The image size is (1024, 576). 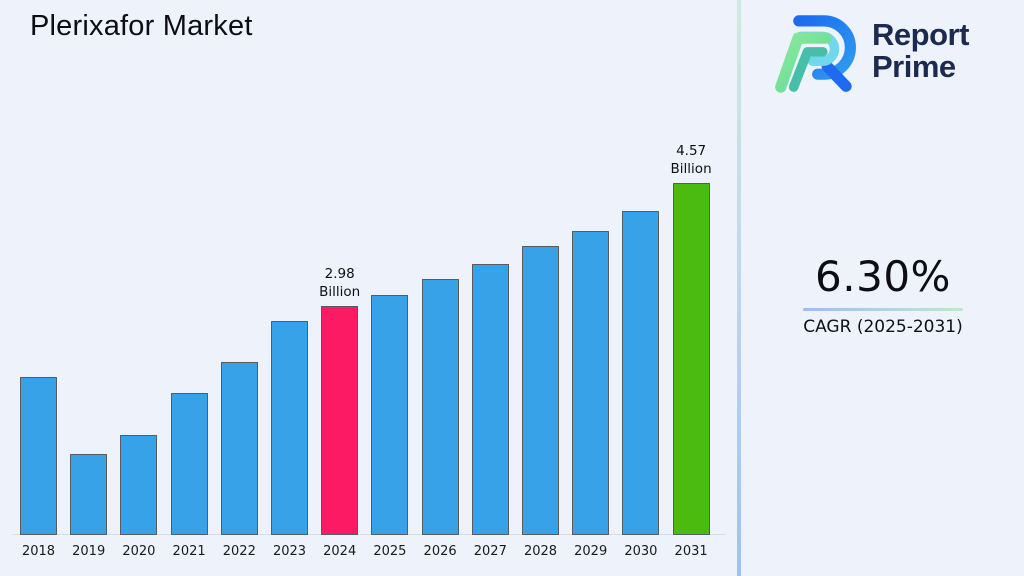 I want to click on x-tick-2024: 2024, so click(x=340, y=551).